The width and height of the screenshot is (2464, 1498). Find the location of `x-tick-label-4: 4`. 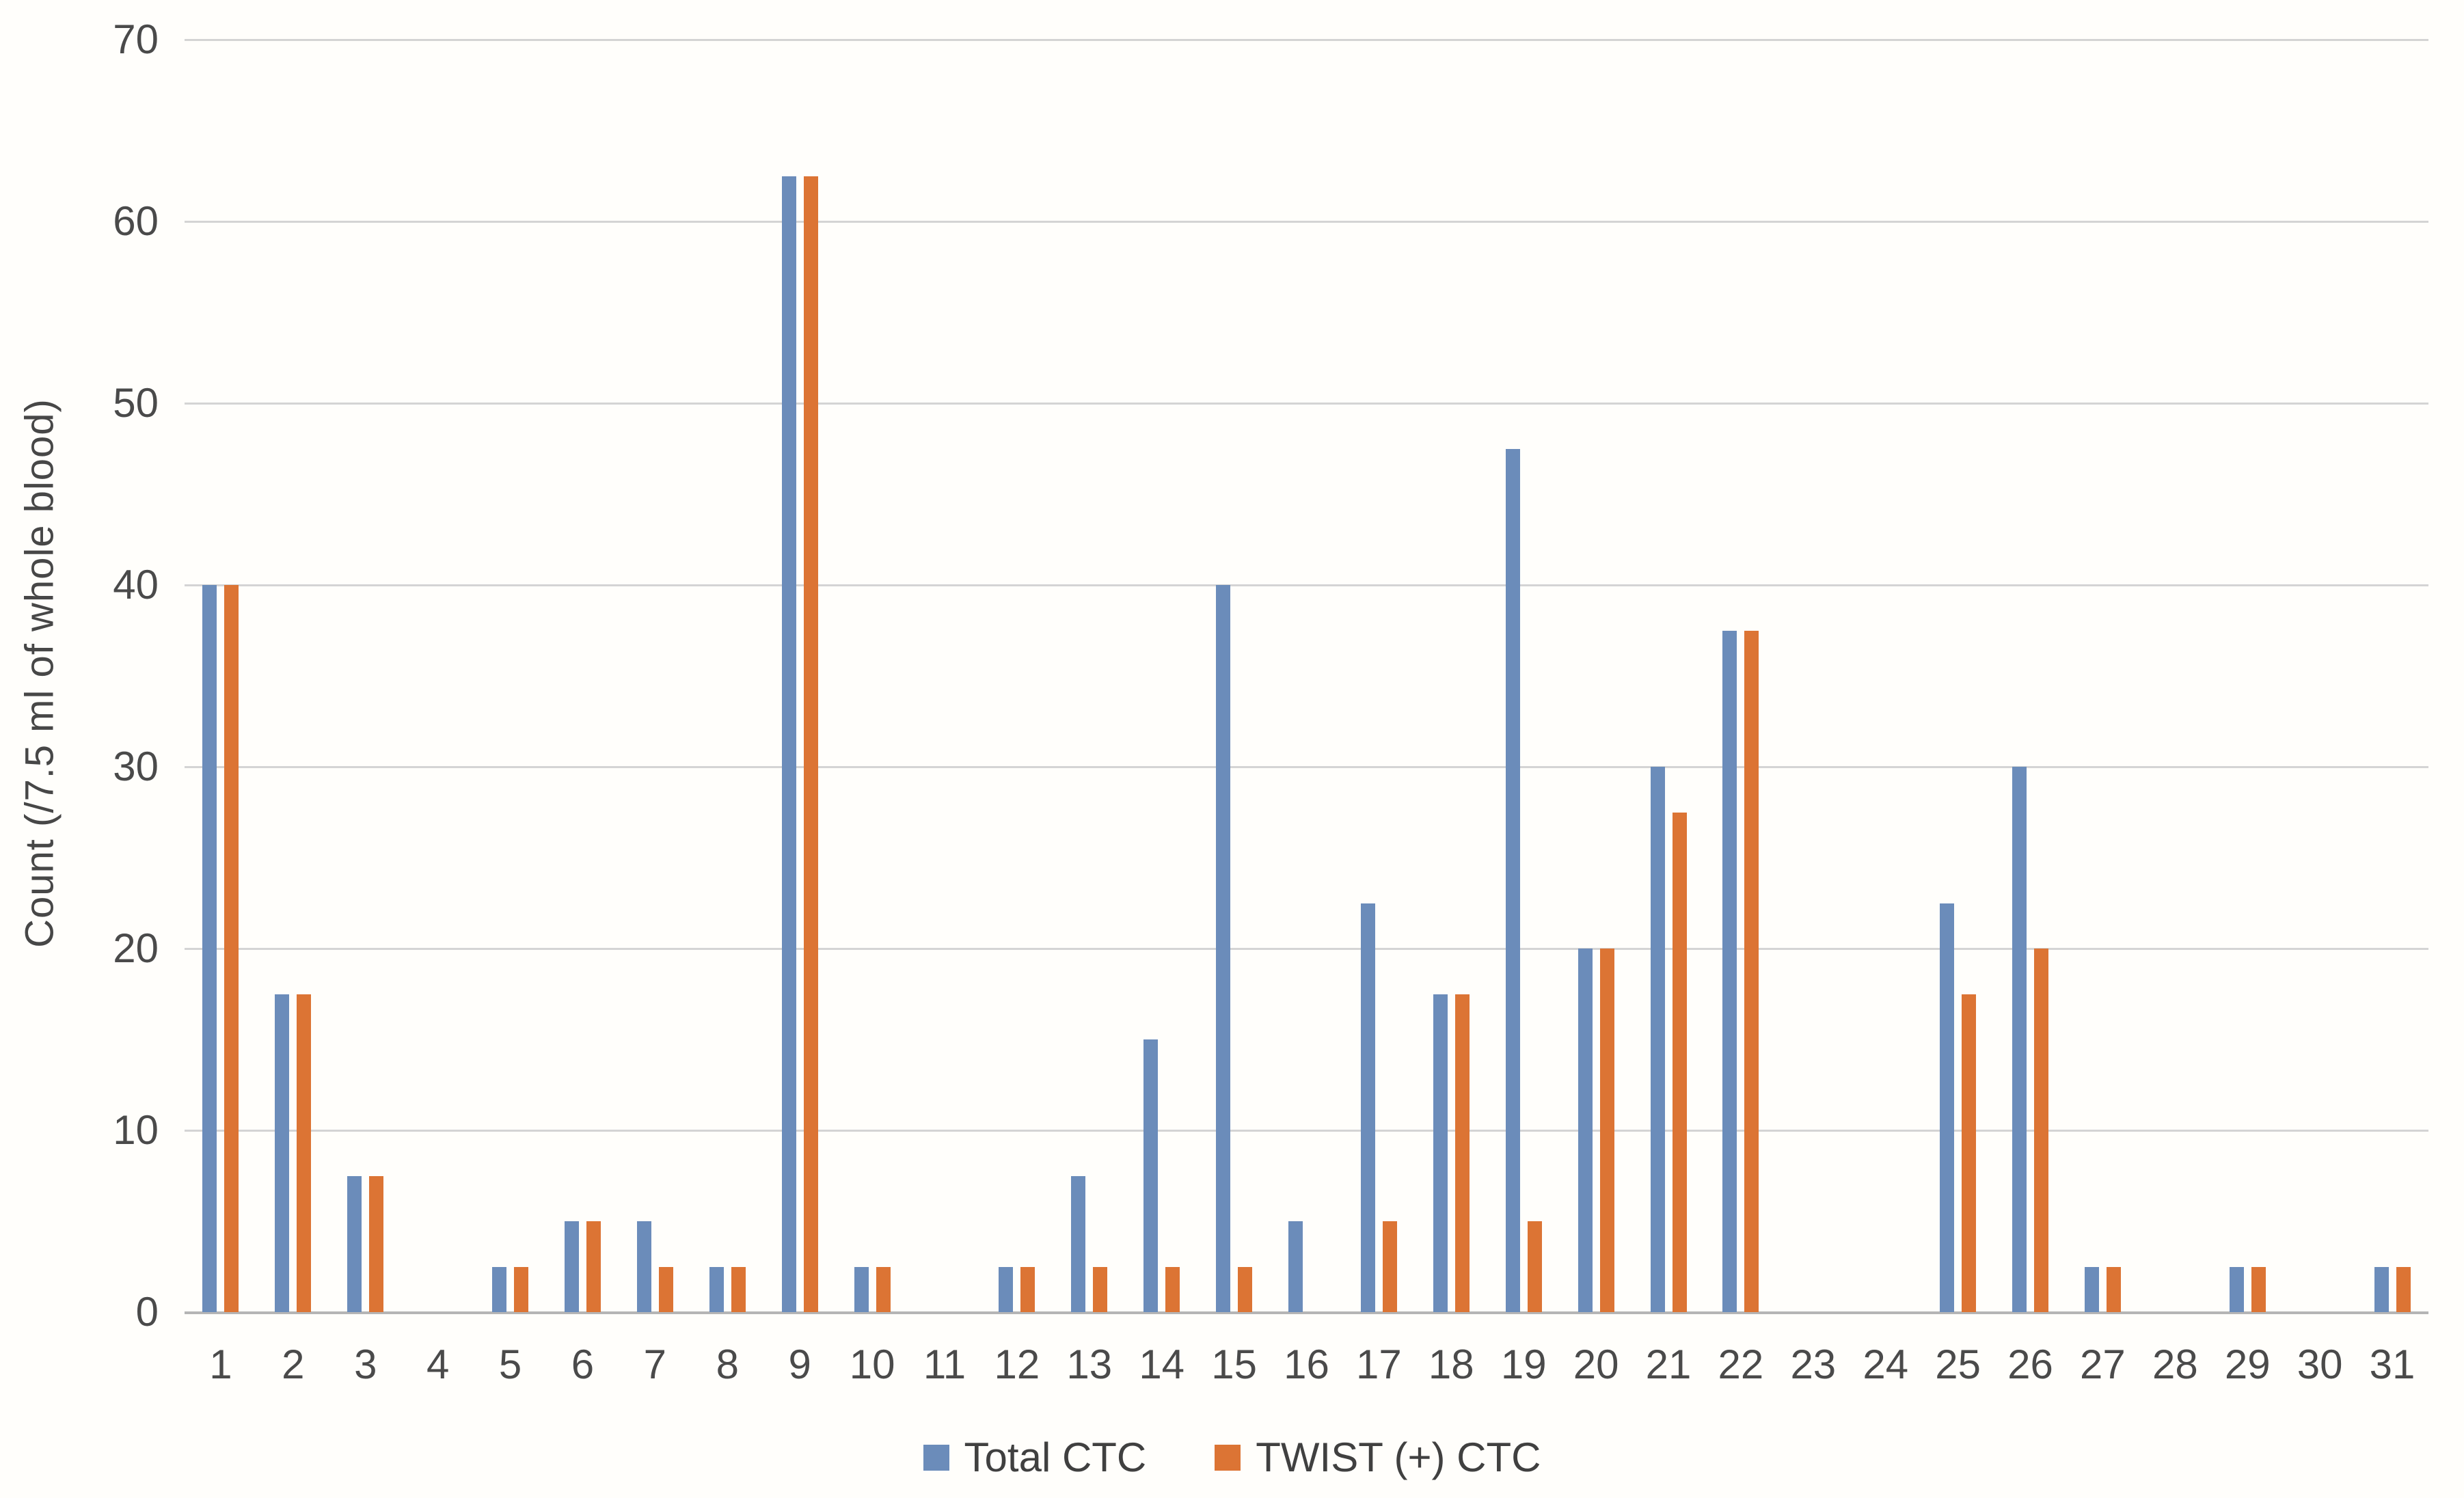

x-tick-label-4: 4 is located at coordinates (438, 1364).